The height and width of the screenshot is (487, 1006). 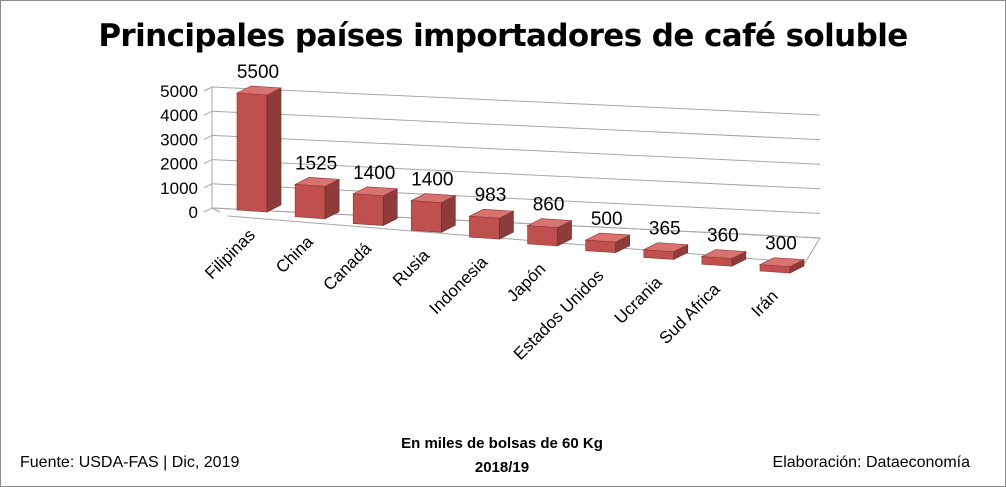 I want to click on category-label: China, so click(x=294, y=254).